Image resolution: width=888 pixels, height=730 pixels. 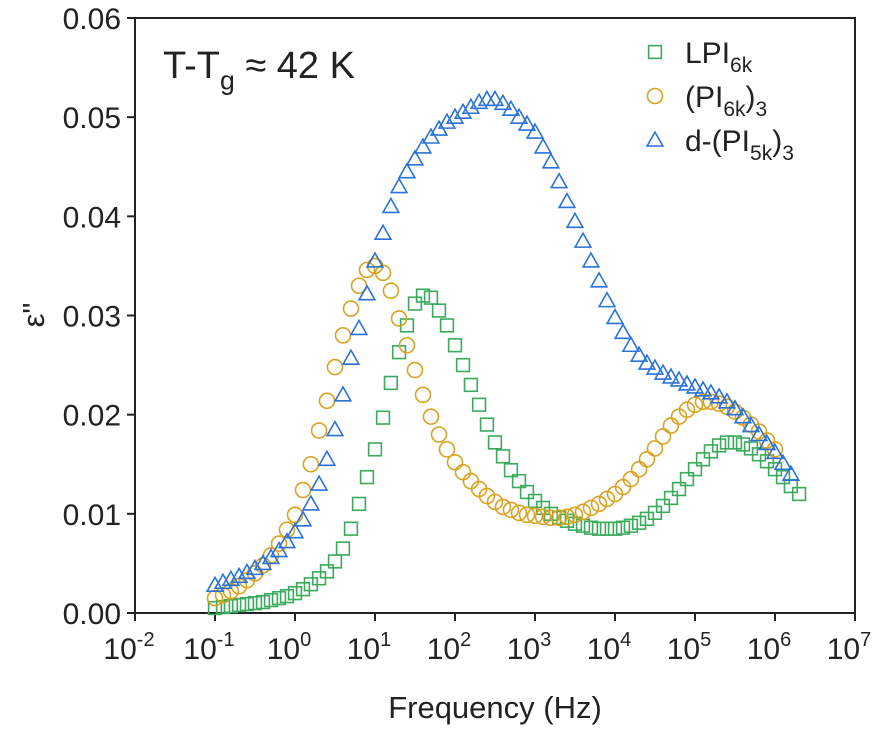 I want to click on y-tick-label: 0.02, so click(x=92, y=416).